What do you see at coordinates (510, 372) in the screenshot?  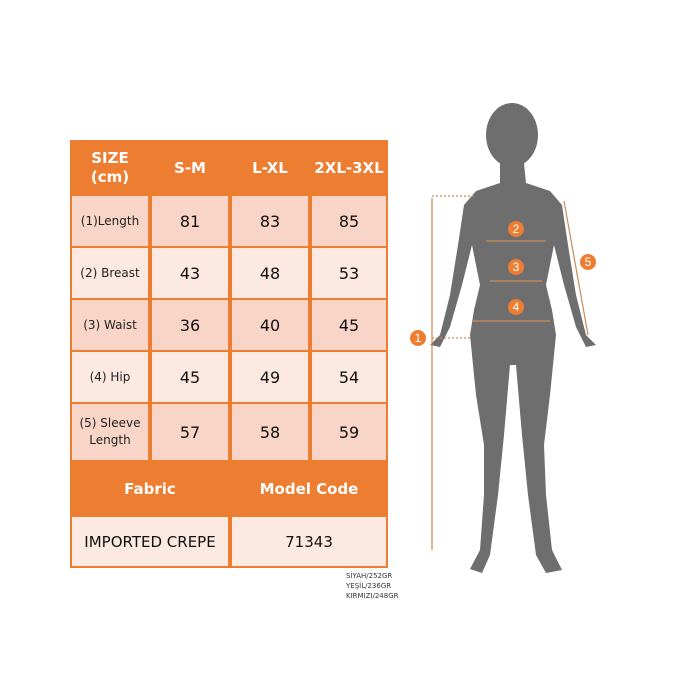 I see `measurement-lines` at bounding box center [510, 372].